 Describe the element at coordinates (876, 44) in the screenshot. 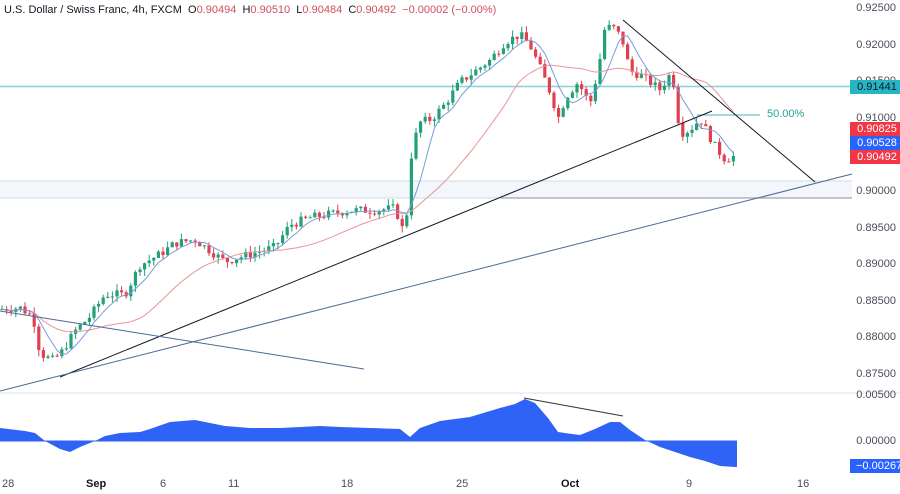

I see `price-tick: 0.92000` at that location.